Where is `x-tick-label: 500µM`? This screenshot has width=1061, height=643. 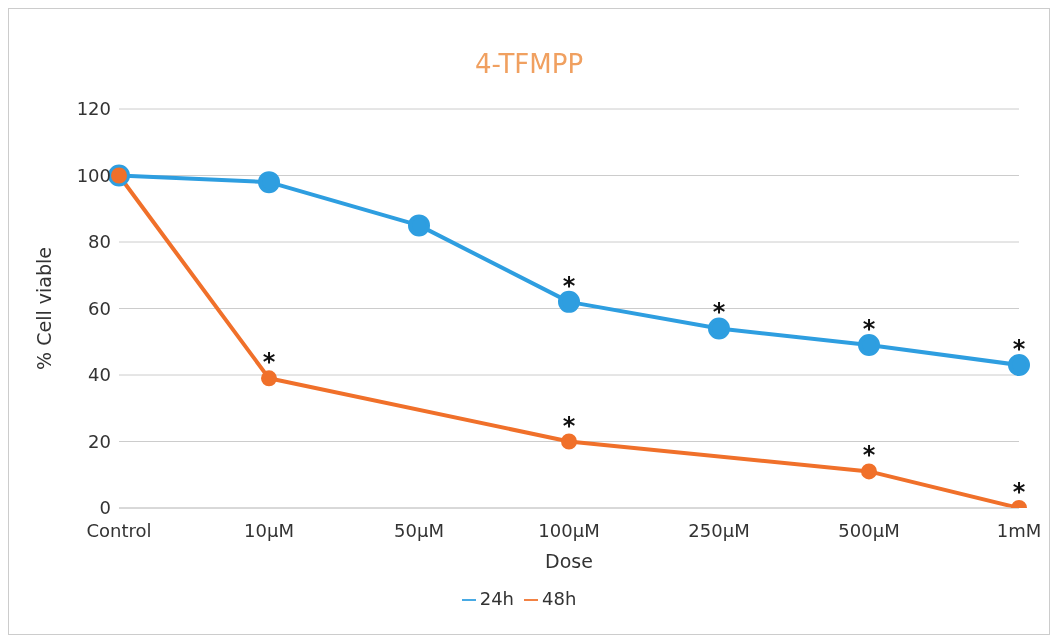
x-tick-label: 500µM is located at coordinates (869, 530).